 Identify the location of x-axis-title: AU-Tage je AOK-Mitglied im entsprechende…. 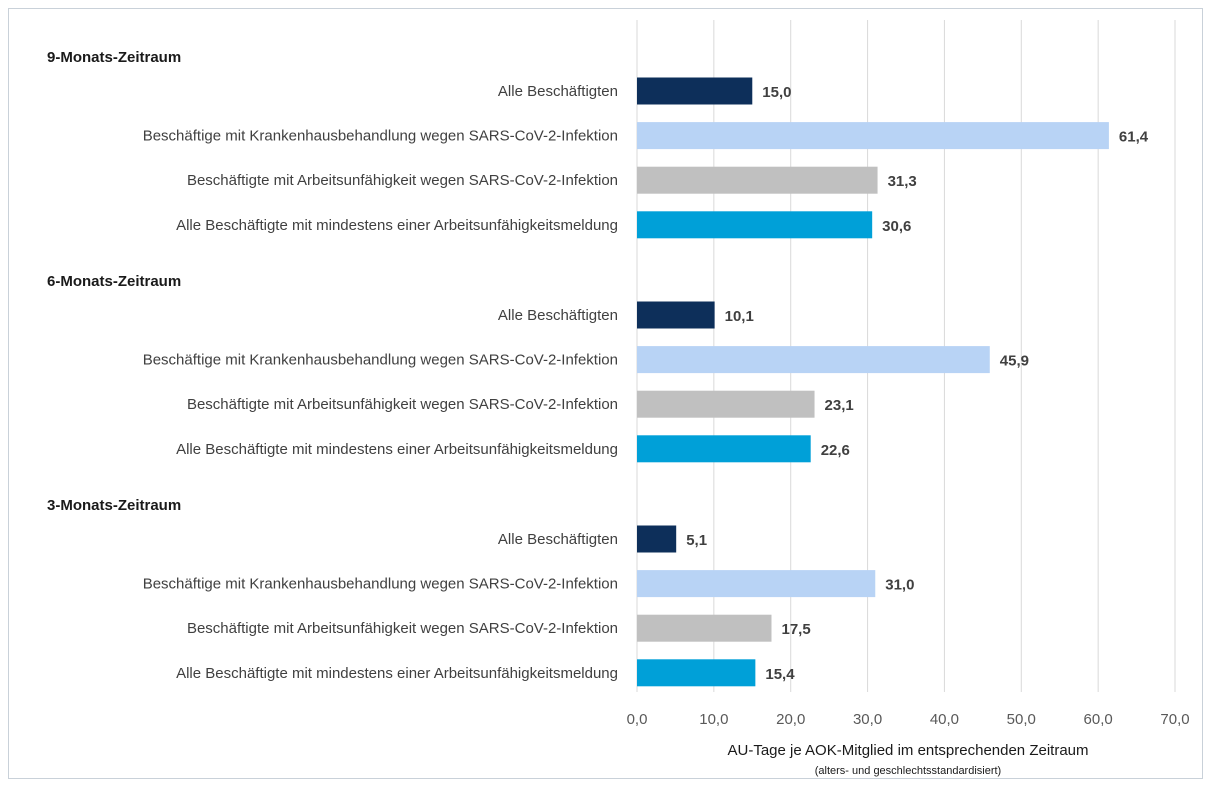
(908, 750).